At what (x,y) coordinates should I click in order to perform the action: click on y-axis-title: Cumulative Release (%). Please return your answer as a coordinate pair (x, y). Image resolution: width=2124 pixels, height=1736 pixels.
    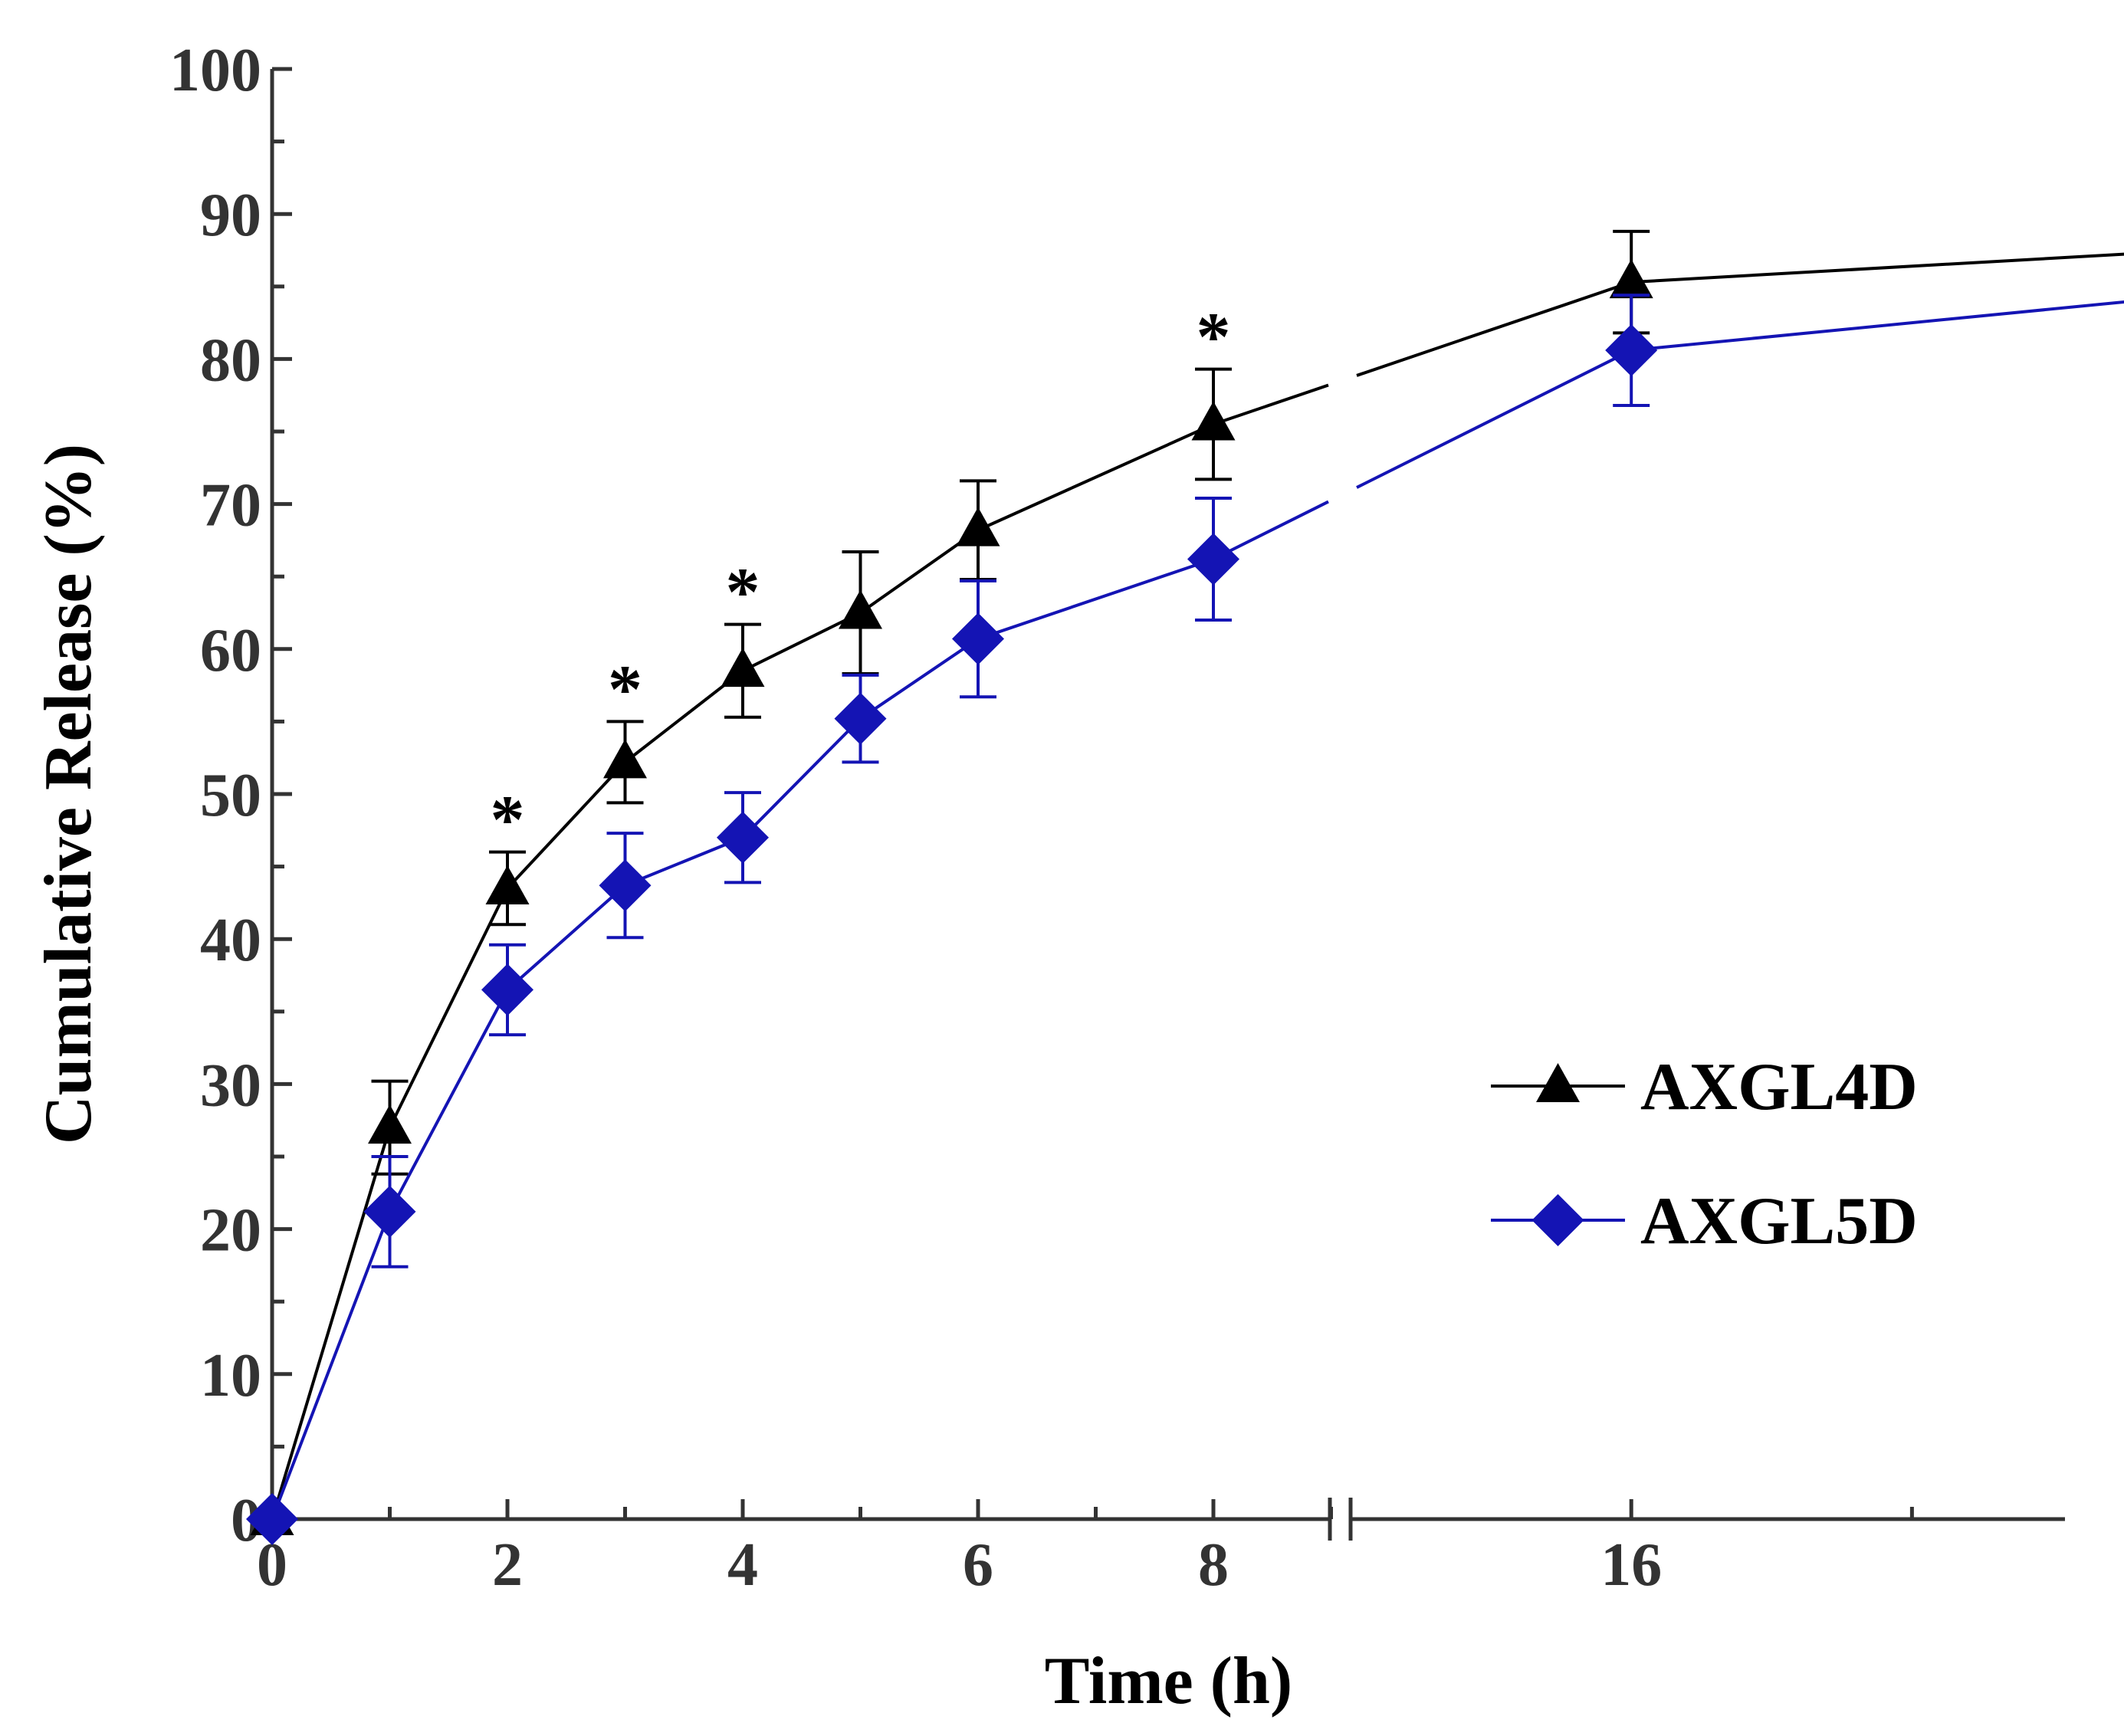
    Looking at the image, I should click on (68, 794).